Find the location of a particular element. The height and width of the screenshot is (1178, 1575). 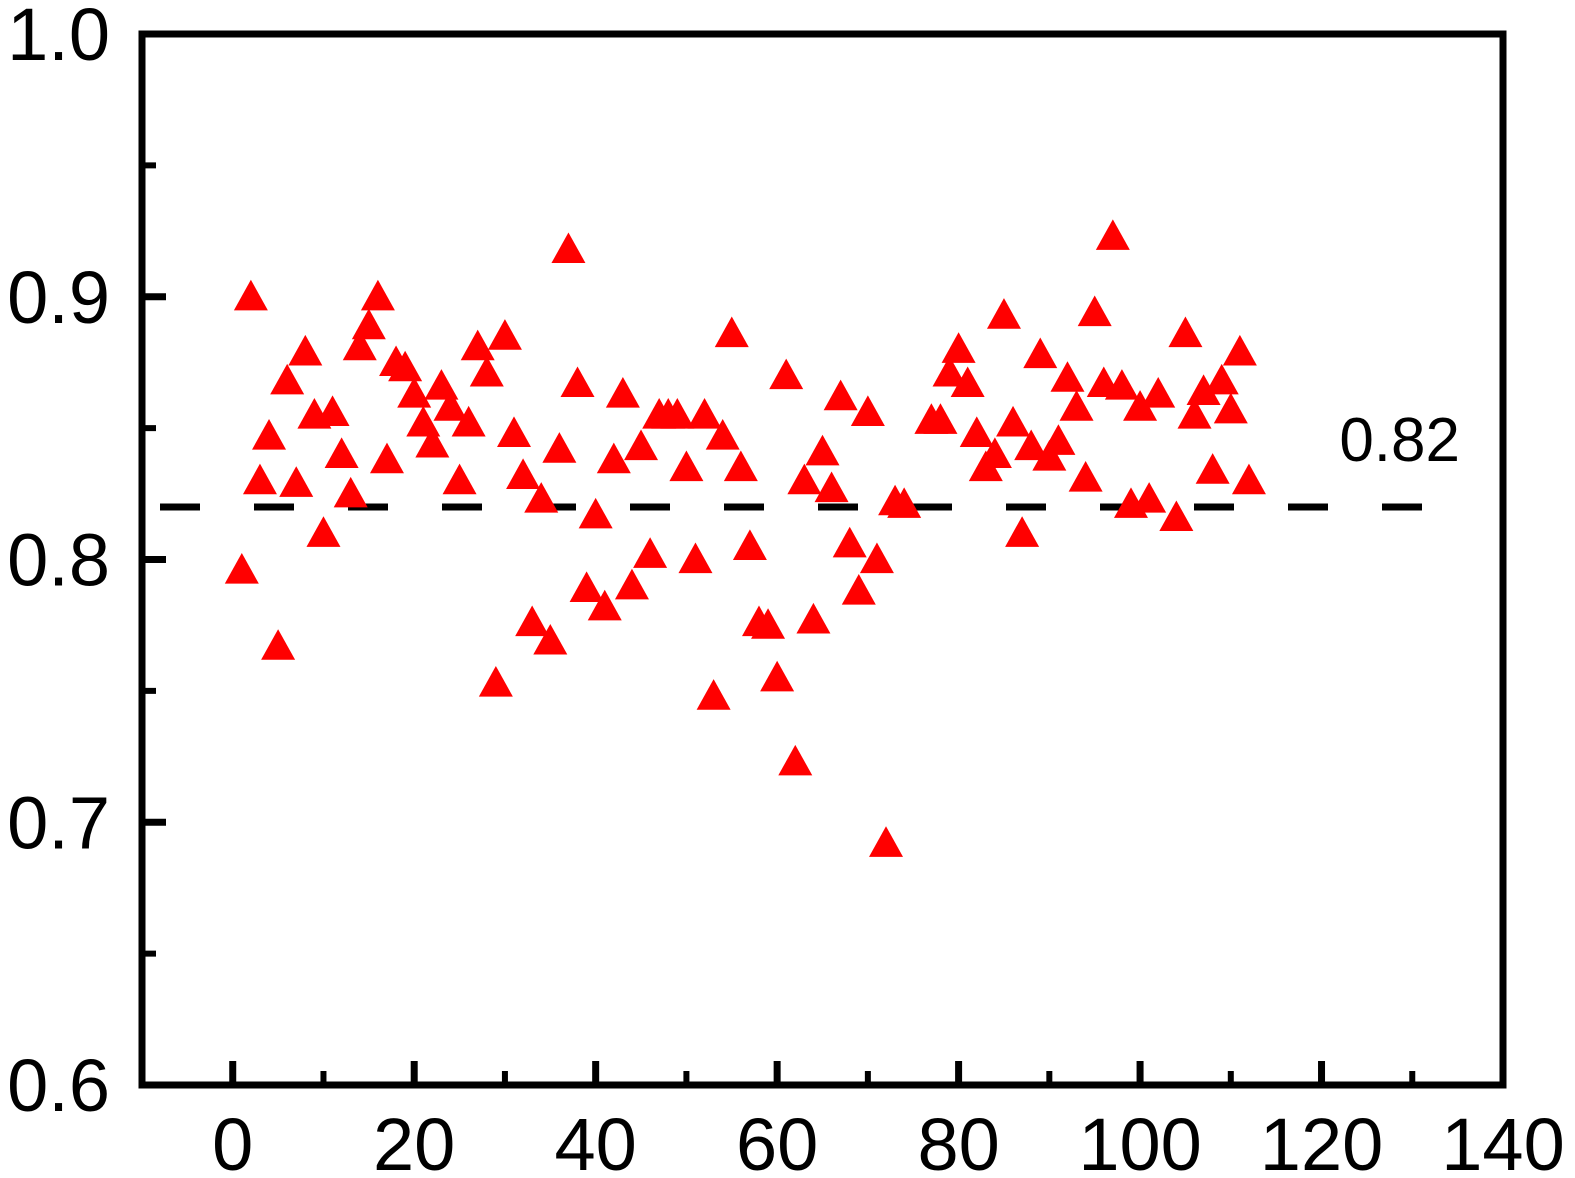

reference-line-label: 0.82 is located at coordinates (1399, 440).